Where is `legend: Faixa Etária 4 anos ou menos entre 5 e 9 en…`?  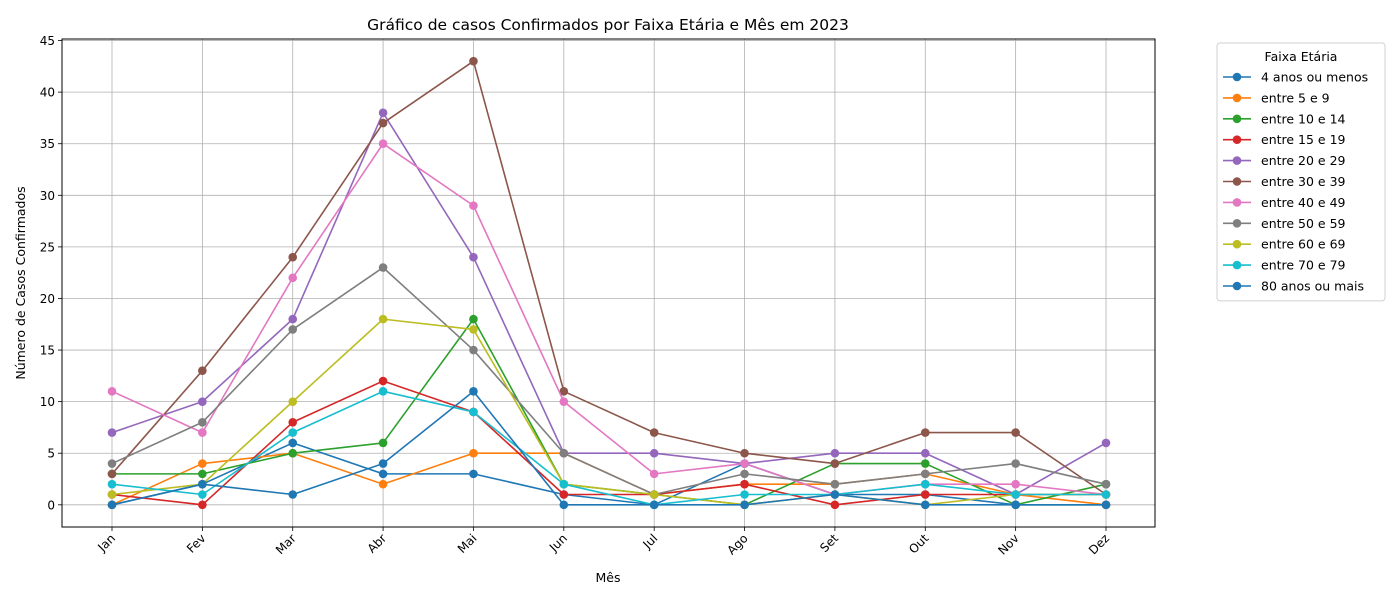
legend: Faixa Etária 4 anos ou menos entre 5 e 9 en… is located at coordinates (1301, 172).